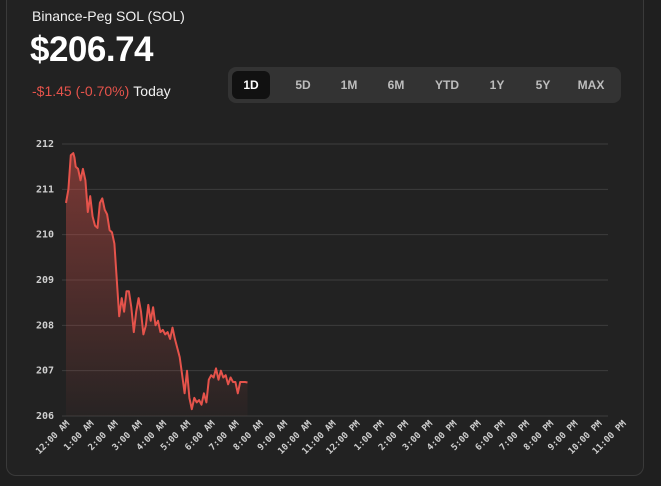  I want to click on range-button-ytd: YTD, so click(447, 85).